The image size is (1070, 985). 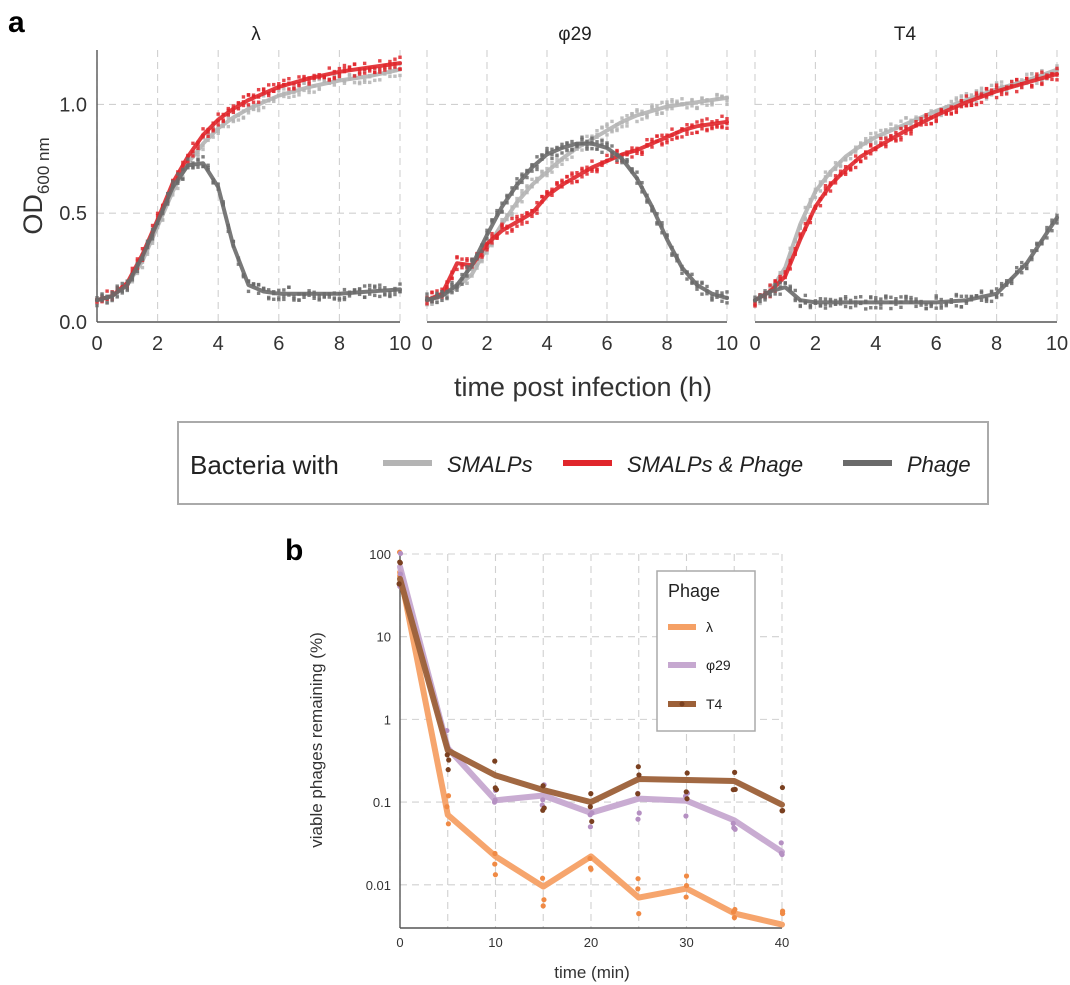 What do you see at coordinates (592, 972) in the screenshot?
I see `panel-b-x-axis-label: time (min)` at bounding box center [592, 972].